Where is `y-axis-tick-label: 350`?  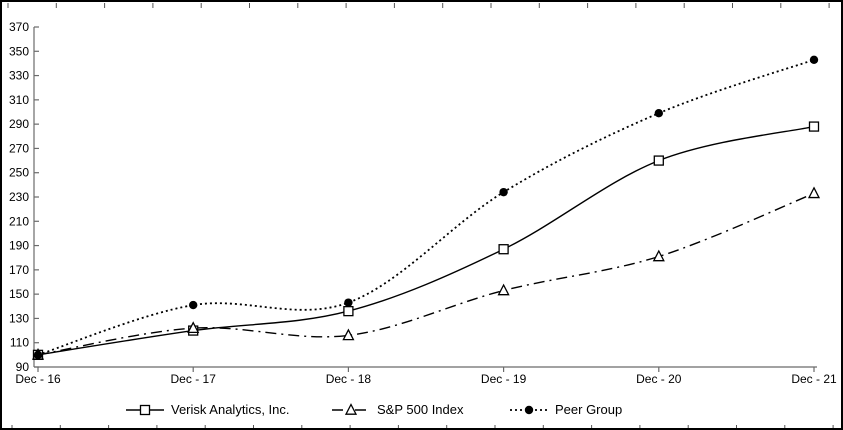 y-axis-tick-label: 350 is located at coordinates (19, 51).